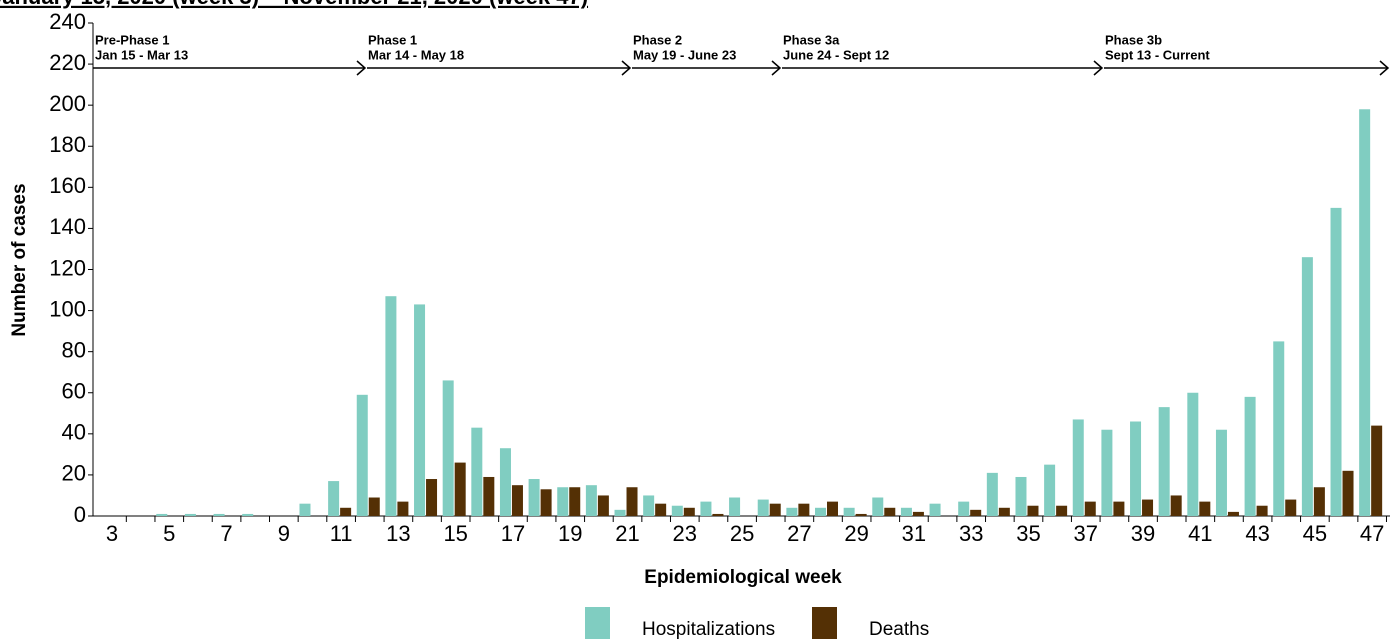 This screenshot has width=1390, height=639. What do you see at coordinates (284, 533) in the screenshot?
I see `x-tick-label: 9` at bounding box center [284, 533].